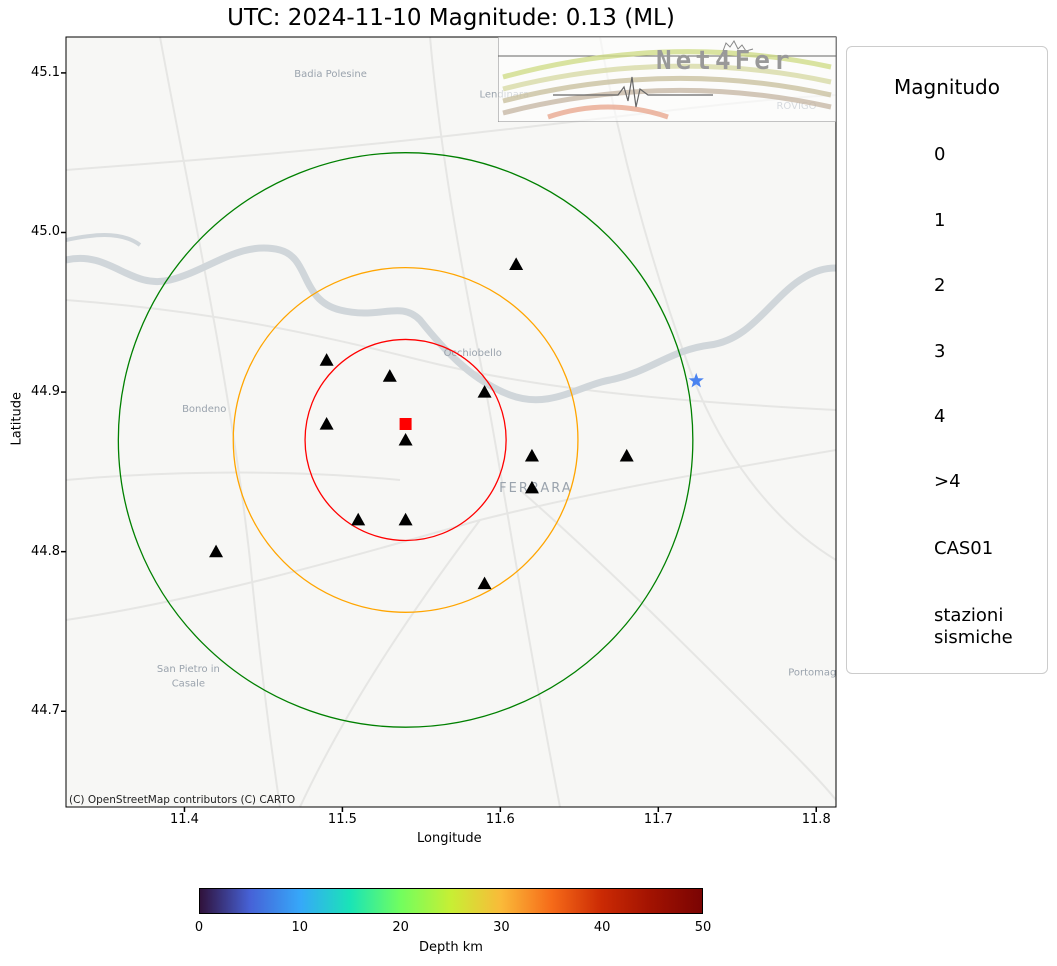 This screenshot has height=966, width=1057. Describe the element at coordinates (973, 626) in the screenshot. I see `legend-label: stazioni sismiche` at that location.